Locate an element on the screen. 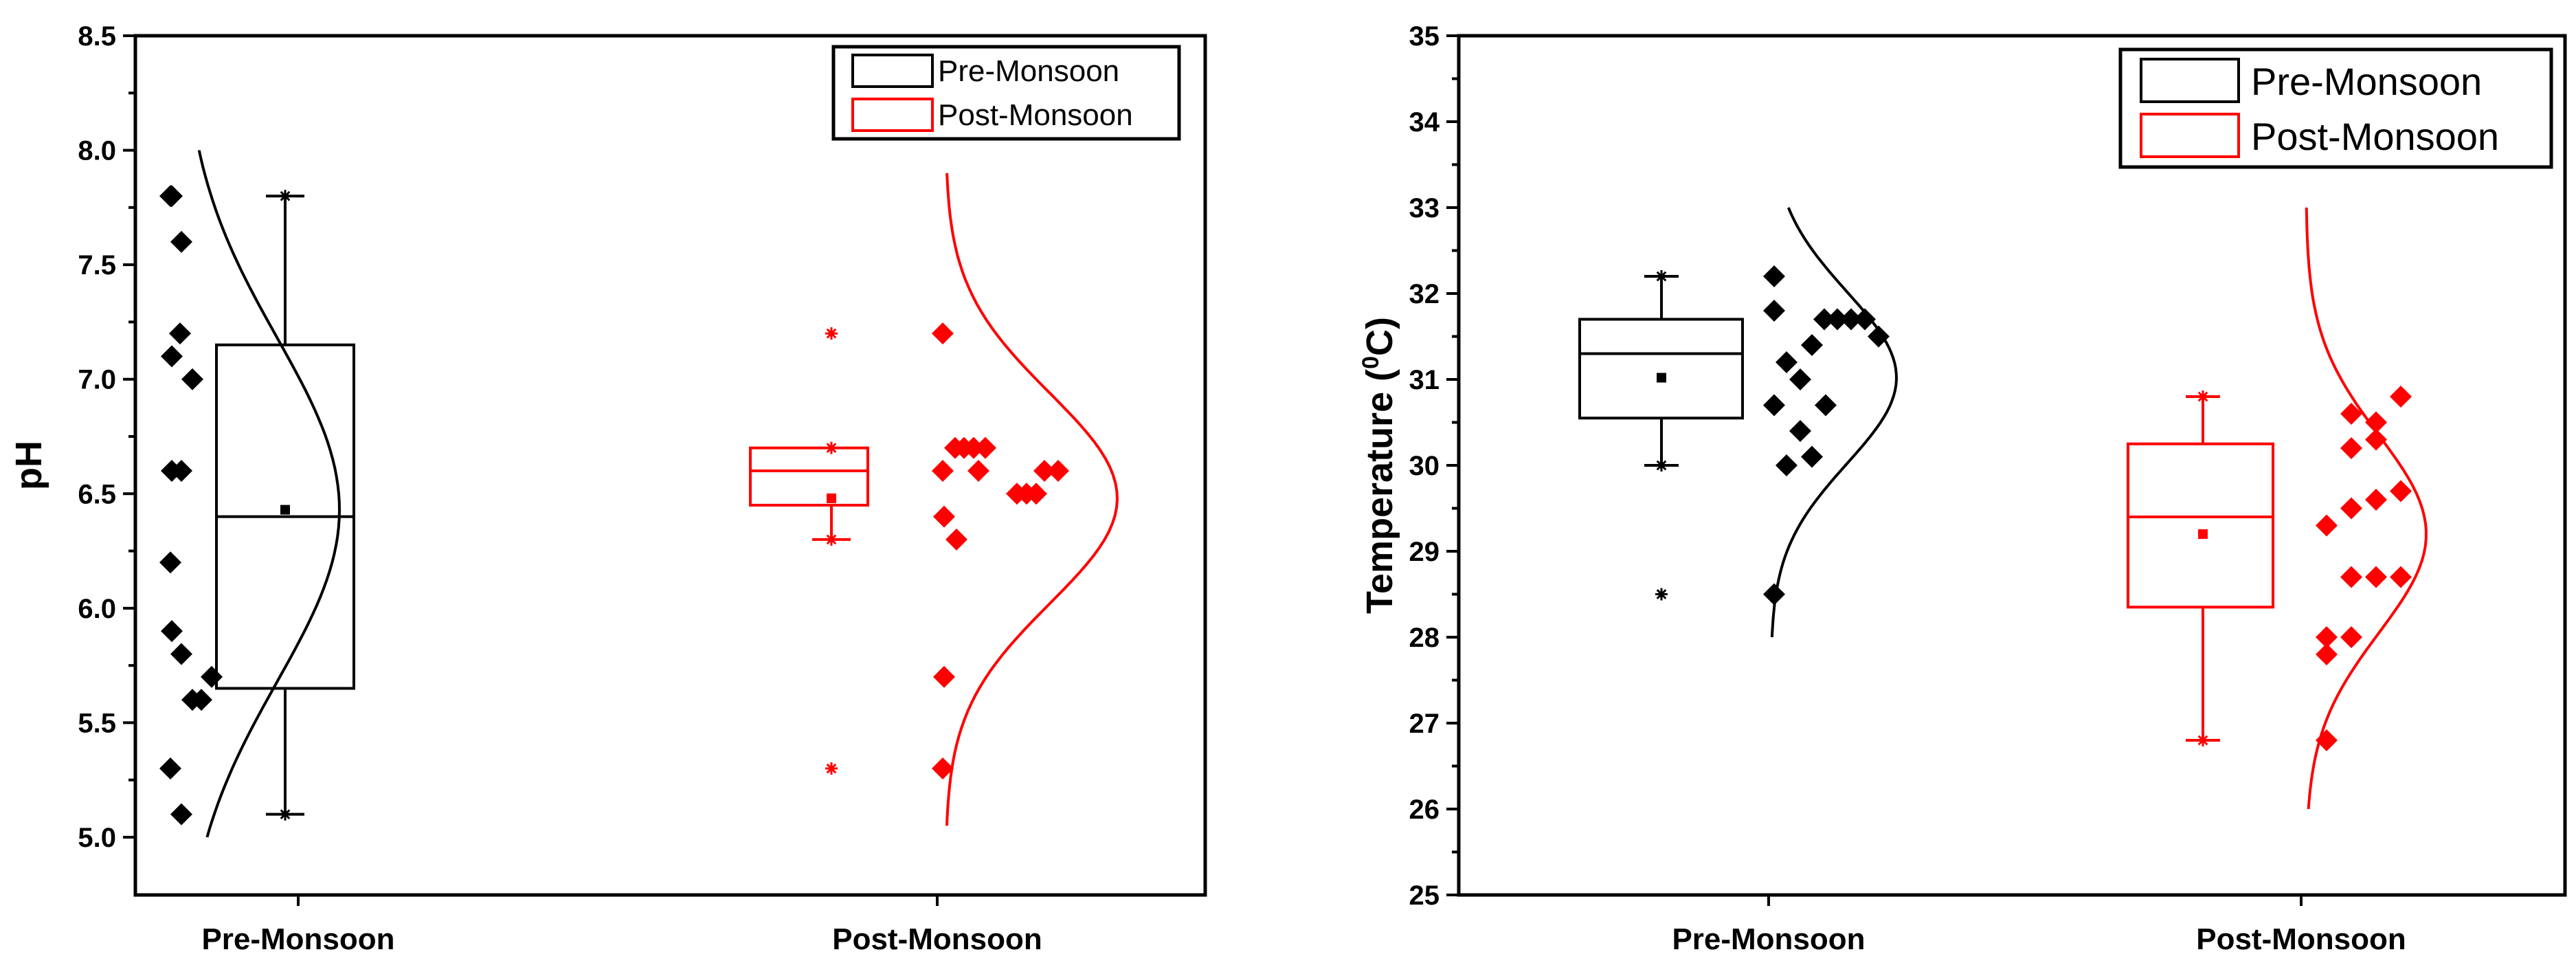 Image resolution: width=2576 pixels, height=963 pixels. ph-legend-swatch-pre-monsoon is located at coordinates (892, 71).